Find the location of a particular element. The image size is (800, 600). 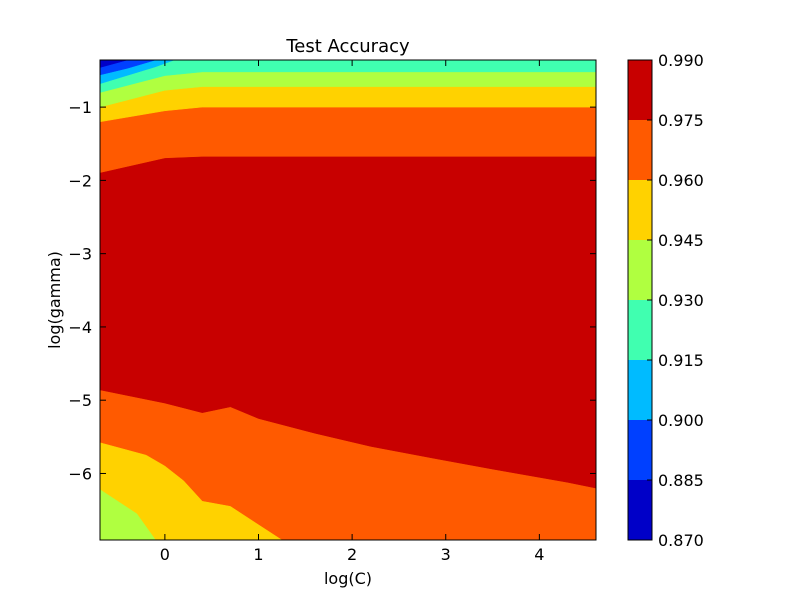

contour-region-band-0.915-0.930 is located at coordinates (348, 76).